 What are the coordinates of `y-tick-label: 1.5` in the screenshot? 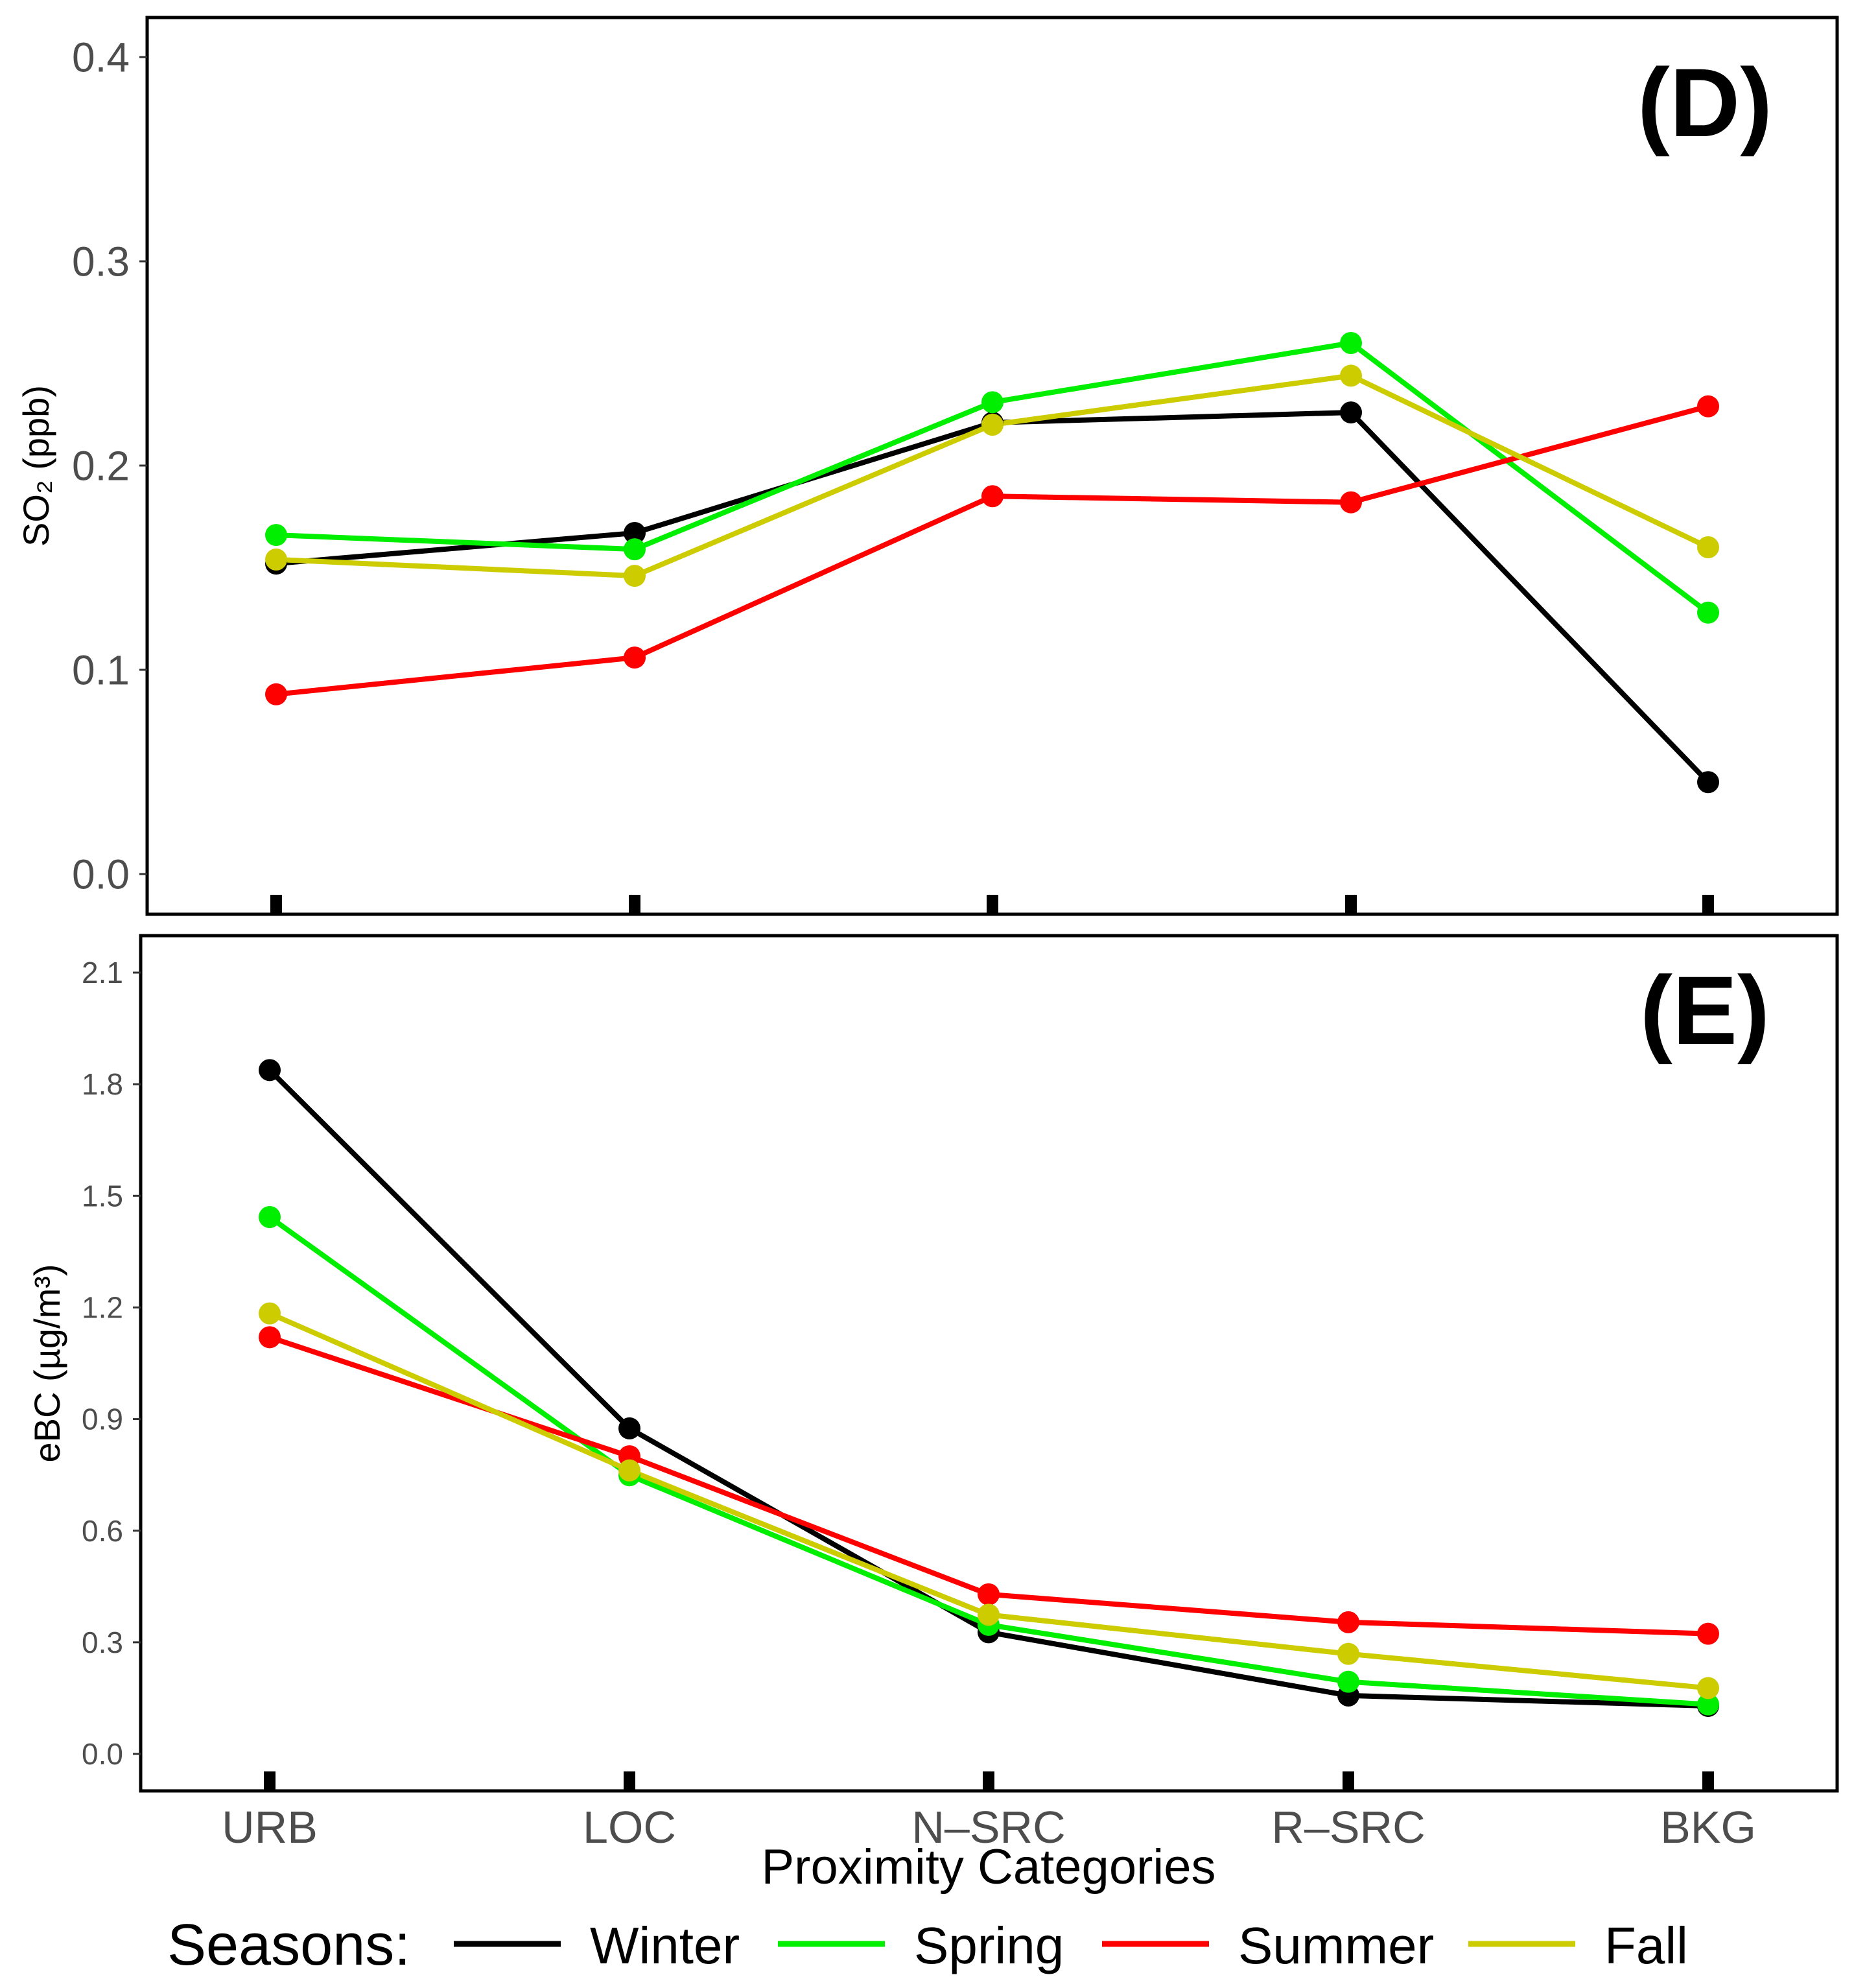 It's located at (102, 1196).